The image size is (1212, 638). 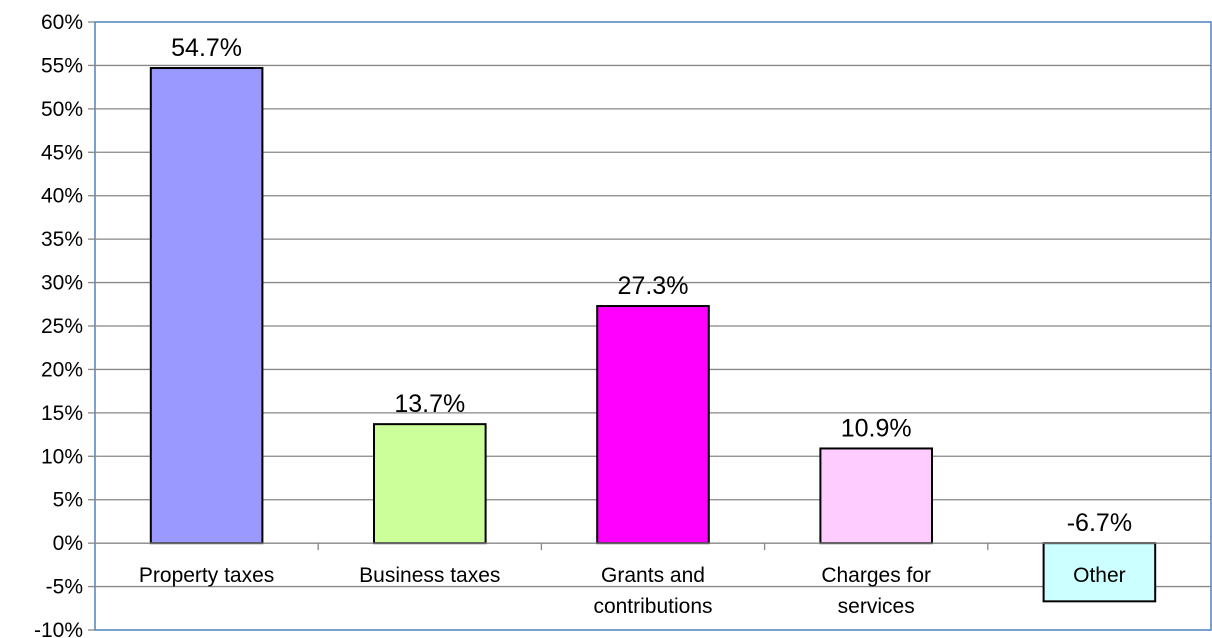 What do you see at coordinates (62, 283) in the screenshot?
I see `y-tick-label: 30%` at bounding box center [62, 283].